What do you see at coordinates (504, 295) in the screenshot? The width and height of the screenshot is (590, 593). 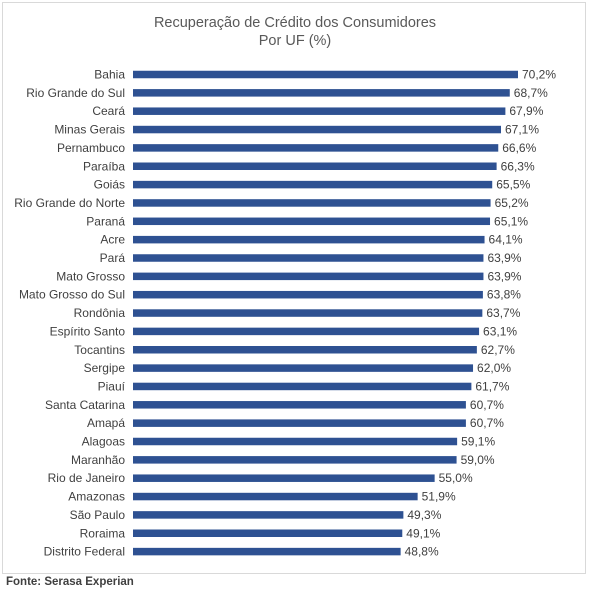 I see `data-label: 63,8%` at bounding box center [504, 295].